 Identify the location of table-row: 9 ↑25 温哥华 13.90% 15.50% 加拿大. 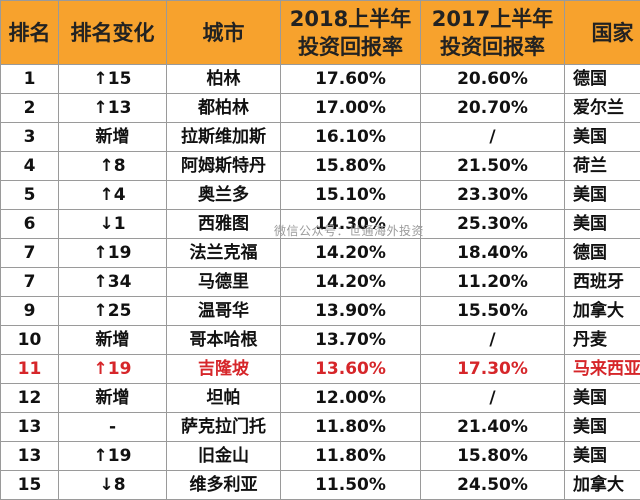
(320, 311).